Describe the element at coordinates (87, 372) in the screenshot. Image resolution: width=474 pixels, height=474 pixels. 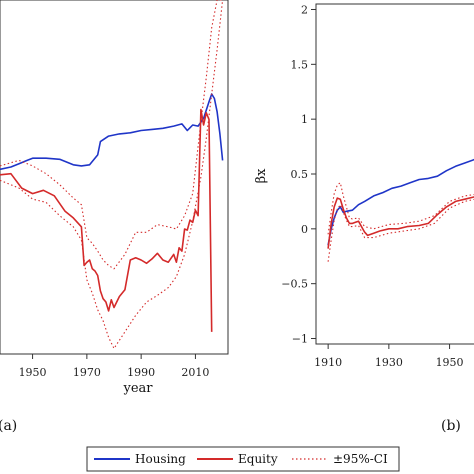
I see `x-tick-label-1970: 1970` at that location.